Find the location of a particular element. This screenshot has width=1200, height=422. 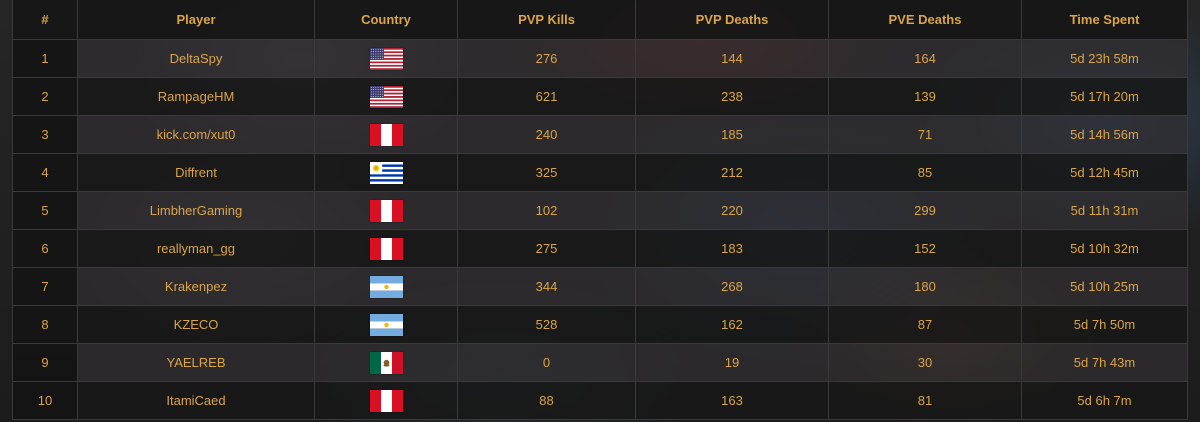

time-spent-cell: 5d 17h 20m is located at coordinates (1104, 96).